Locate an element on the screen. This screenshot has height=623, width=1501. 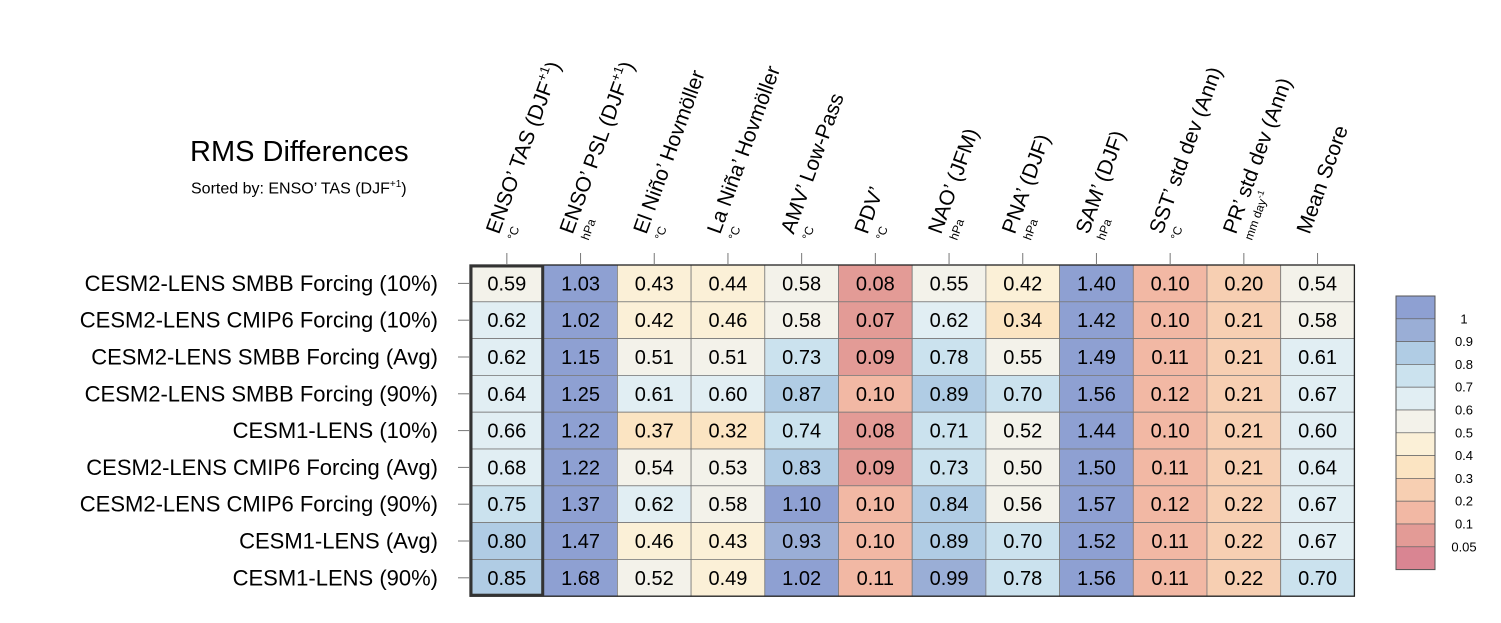
cell-value: 0.32 is located at coordinates (727, 432).